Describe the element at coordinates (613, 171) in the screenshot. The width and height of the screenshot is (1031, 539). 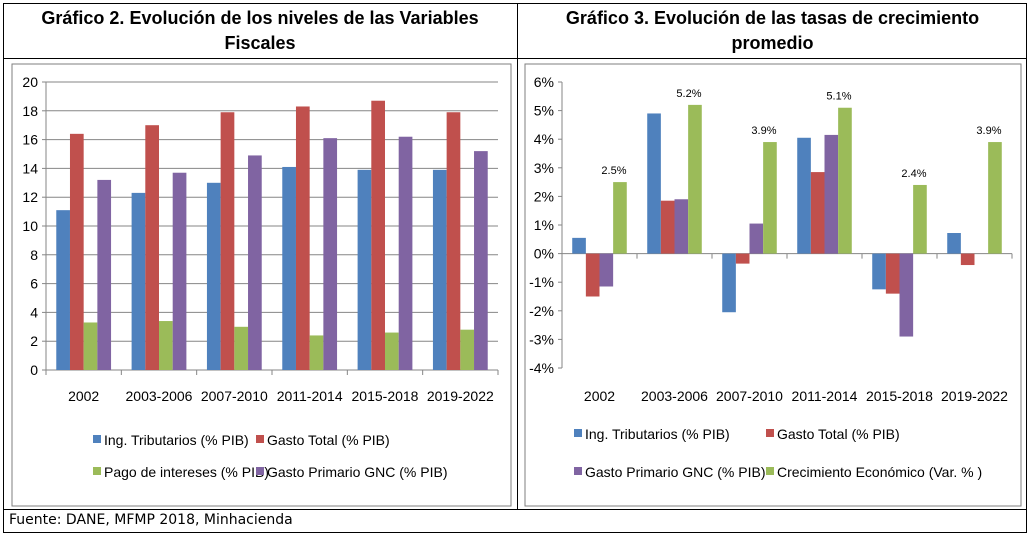
I see `chart-3-data-label: 2.5%` at that location.